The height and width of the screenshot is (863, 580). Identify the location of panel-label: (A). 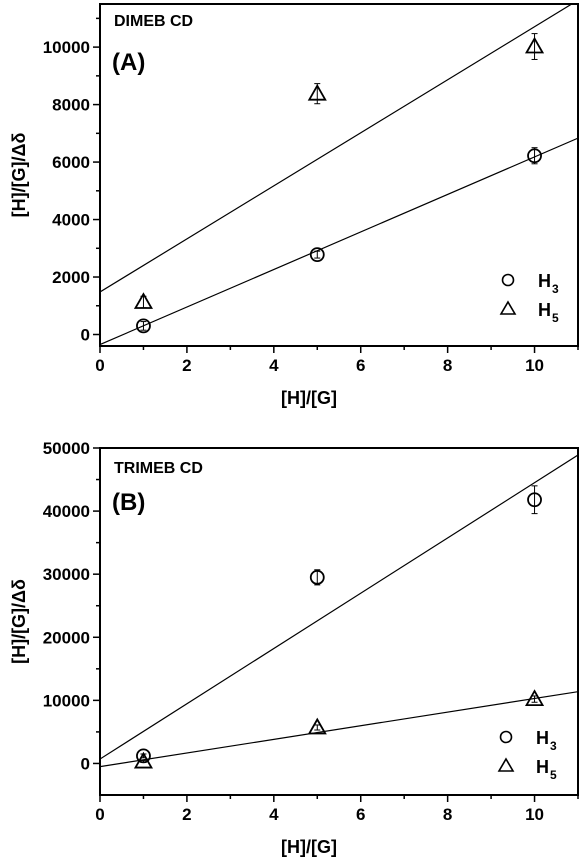
(128, 62).